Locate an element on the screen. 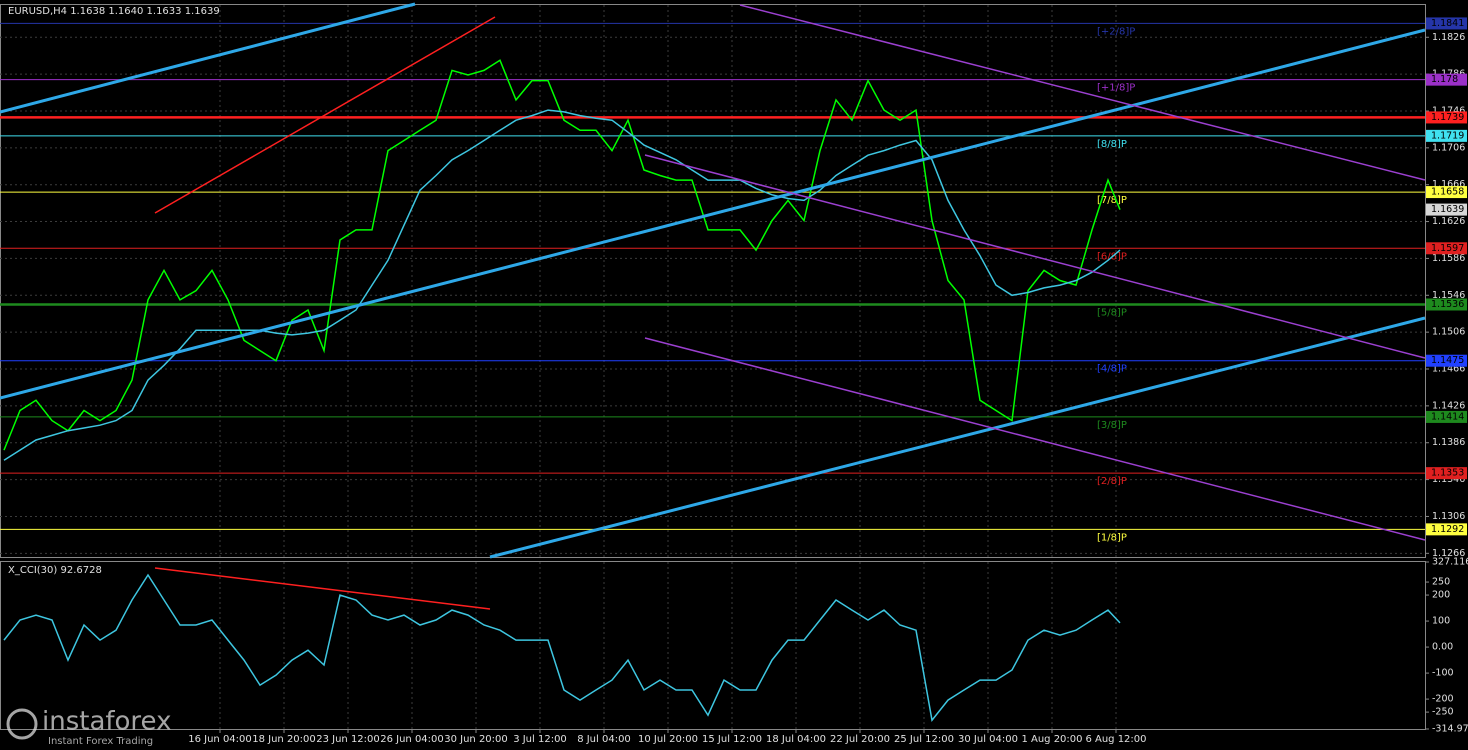  chart-title: EURUSD,H4 1.1638 1.1640 1.1633 1.1639 is located at coordinates (114, 11).